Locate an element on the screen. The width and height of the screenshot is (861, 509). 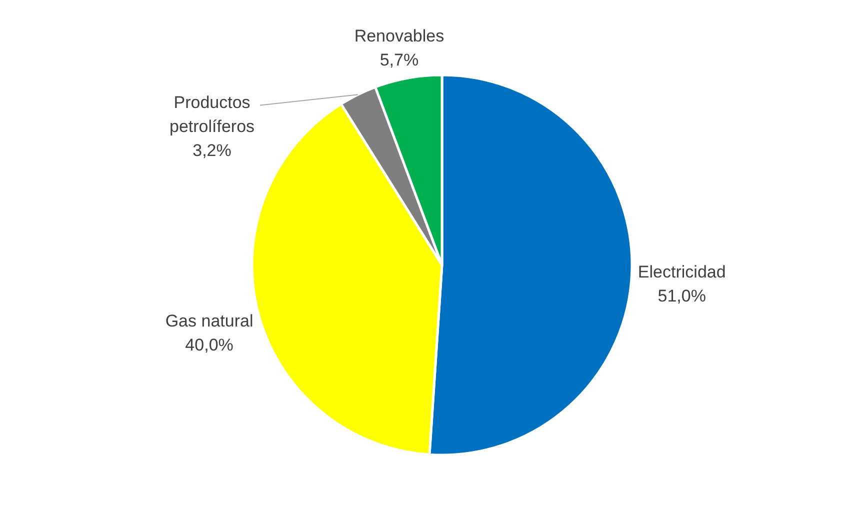
slice-label: Productos petrolíferos is located at coordinates (212, 114).